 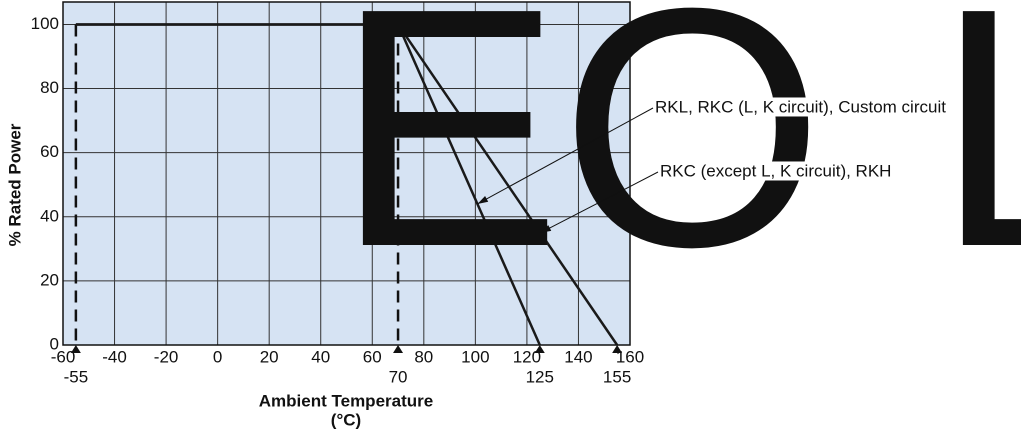 I want to click on x-tick-label: 100, so click(x=475, y=356).